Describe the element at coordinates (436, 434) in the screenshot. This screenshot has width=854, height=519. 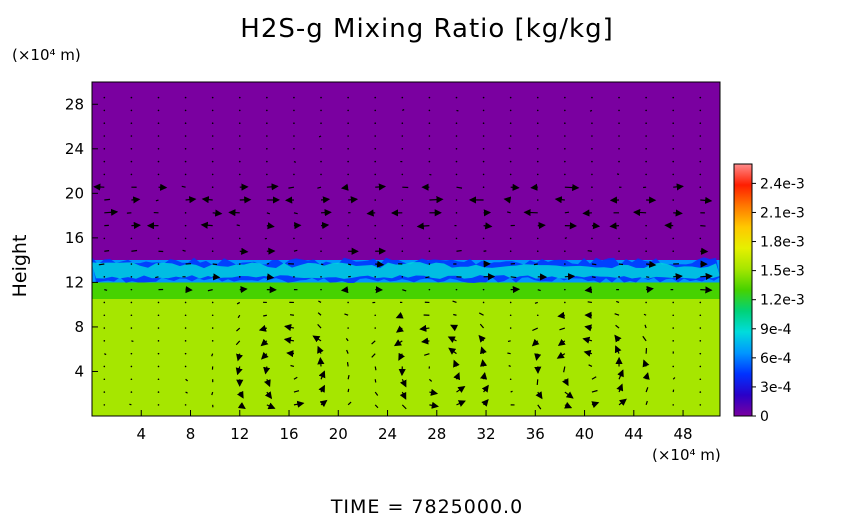
I see `x-tick-label: 28` at that location.